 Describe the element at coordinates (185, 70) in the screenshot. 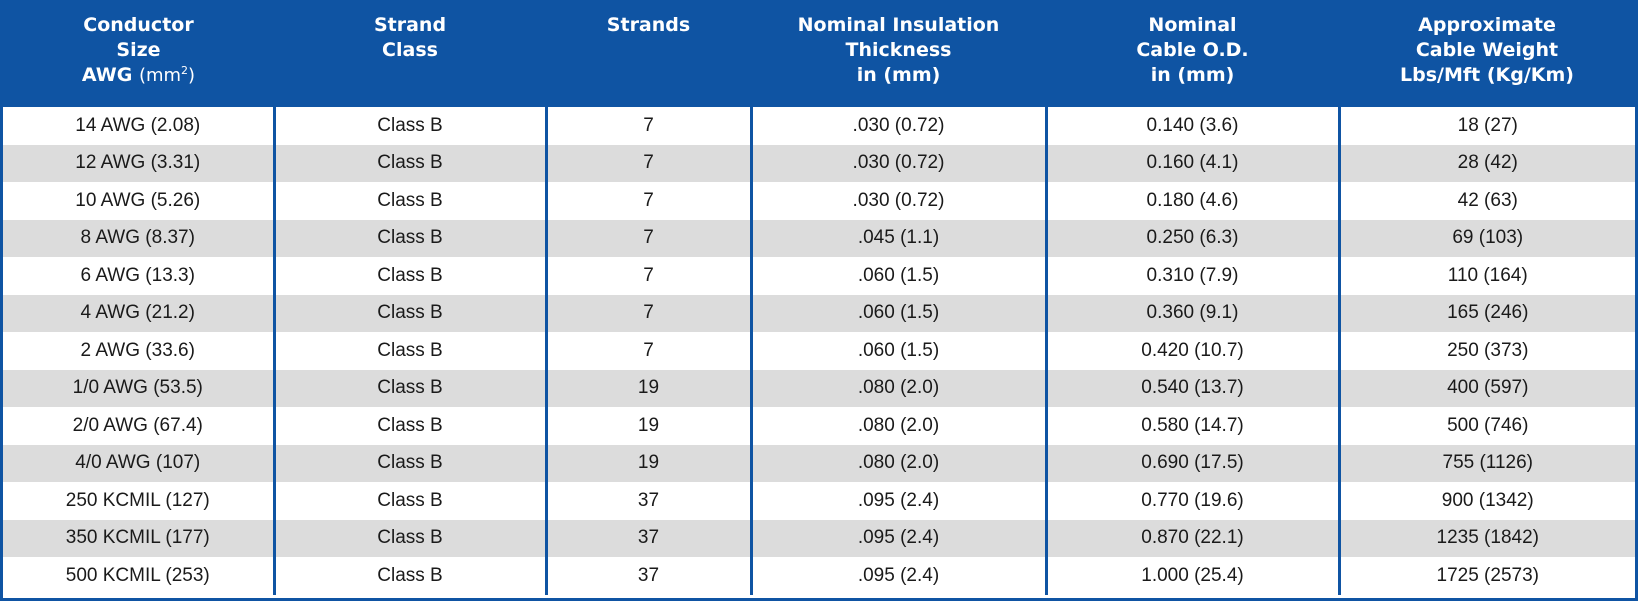

I see `header-unit-mm-sup: 2` at that location.